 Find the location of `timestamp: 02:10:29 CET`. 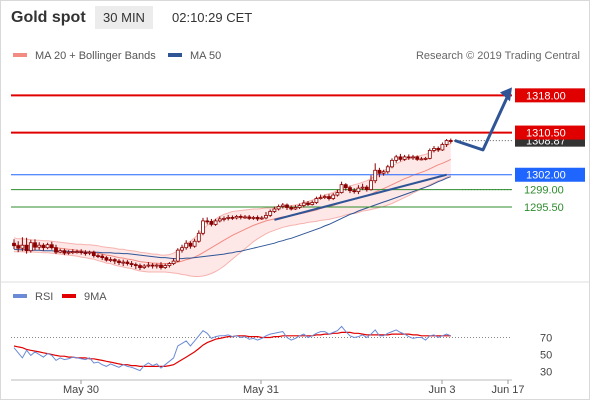

timestamp: 02:10:29 CET is located at coordinates (212, 17).